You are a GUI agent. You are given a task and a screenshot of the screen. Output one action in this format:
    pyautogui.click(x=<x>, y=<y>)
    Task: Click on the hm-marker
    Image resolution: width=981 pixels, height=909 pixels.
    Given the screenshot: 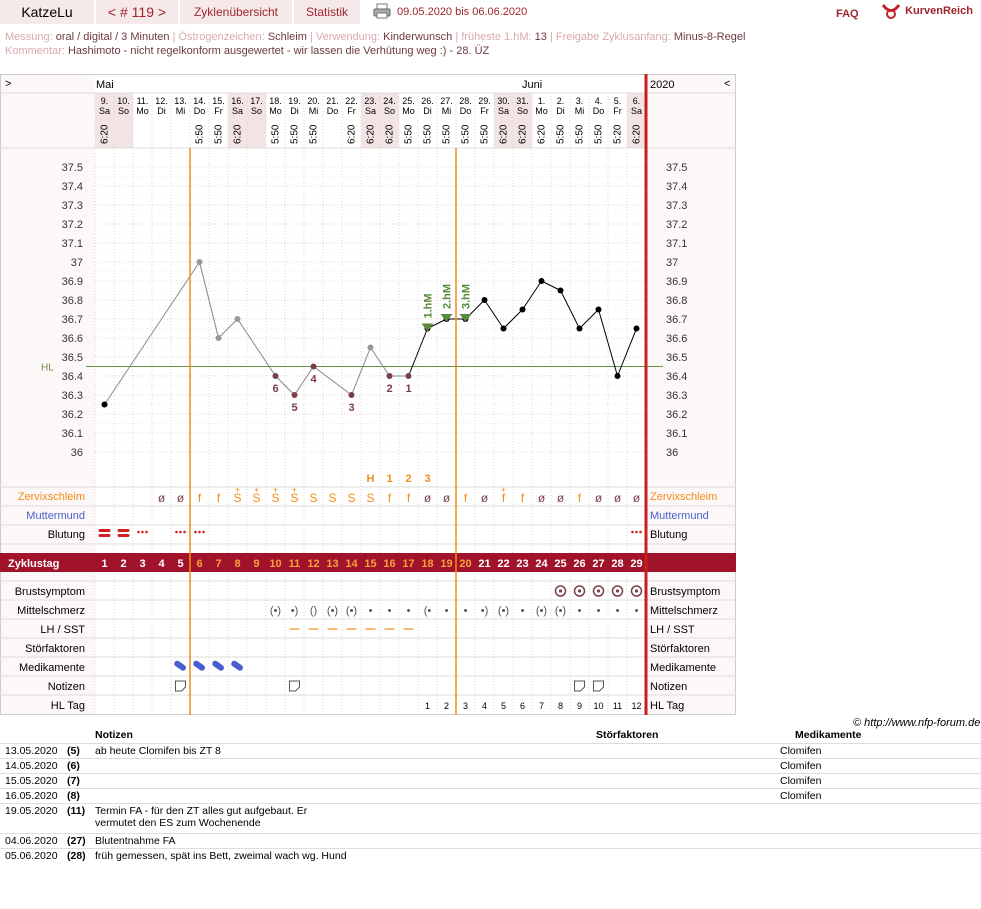 What is the action you would take?
    pyautogui.click(x=446, y=318)
    